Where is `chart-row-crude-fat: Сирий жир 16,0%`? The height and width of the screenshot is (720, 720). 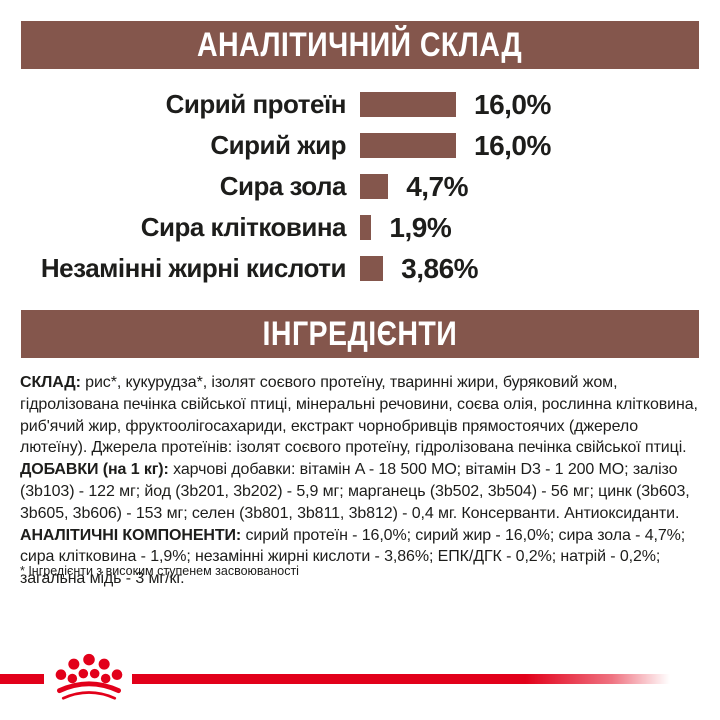
chart-row-crude-fat: Сирий жир 16,0% is located at coordinates (360, 145).